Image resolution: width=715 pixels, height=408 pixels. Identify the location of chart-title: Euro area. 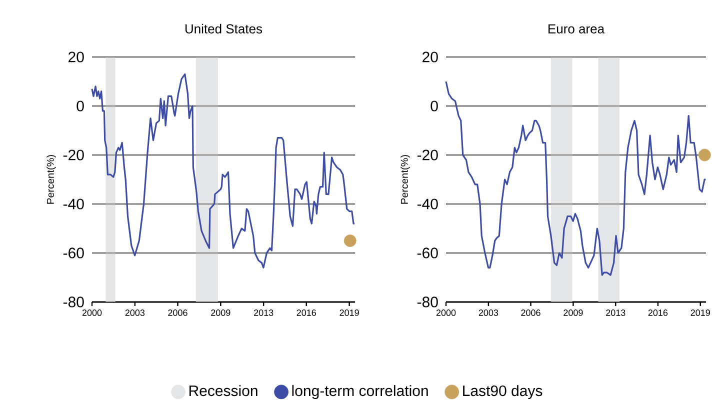
(576, 29).